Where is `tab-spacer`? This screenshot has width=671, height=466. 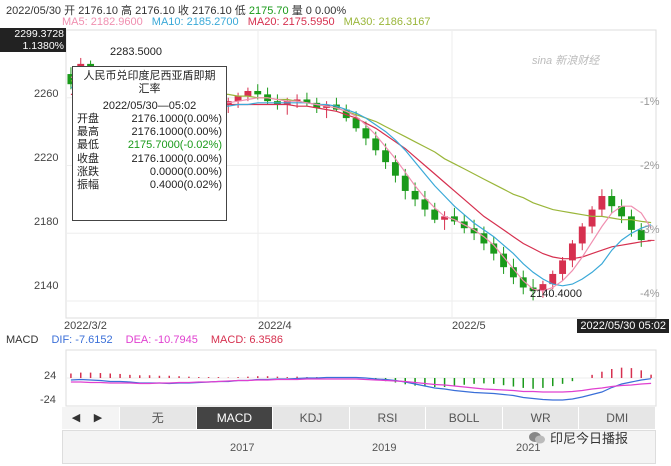 tab-spacer is located at coordinates (91, 418).